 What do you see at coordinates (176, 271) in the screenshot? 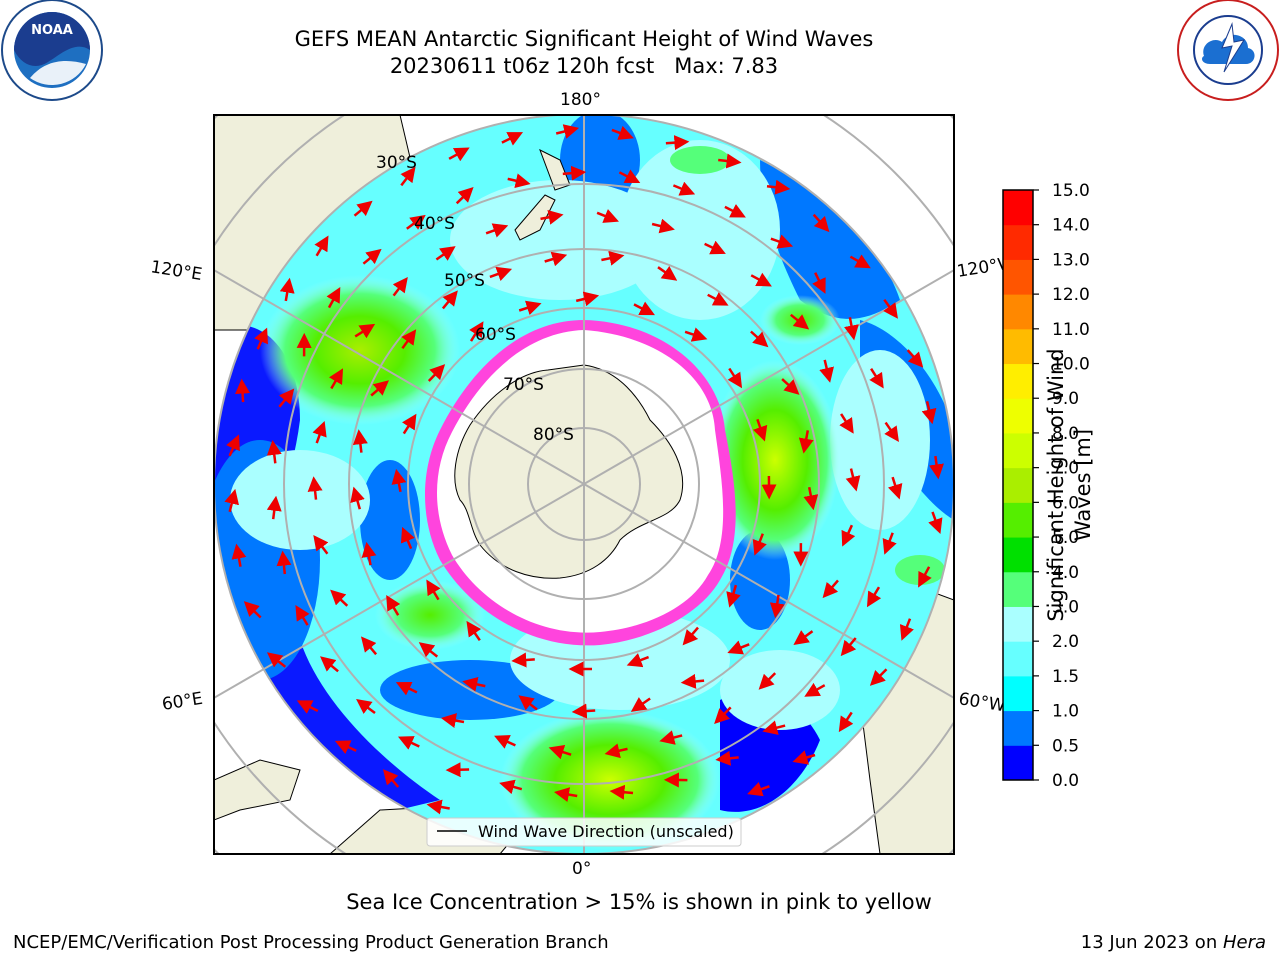
I see `lon-label-120e: 120°E` at bounding box center [176, 271].